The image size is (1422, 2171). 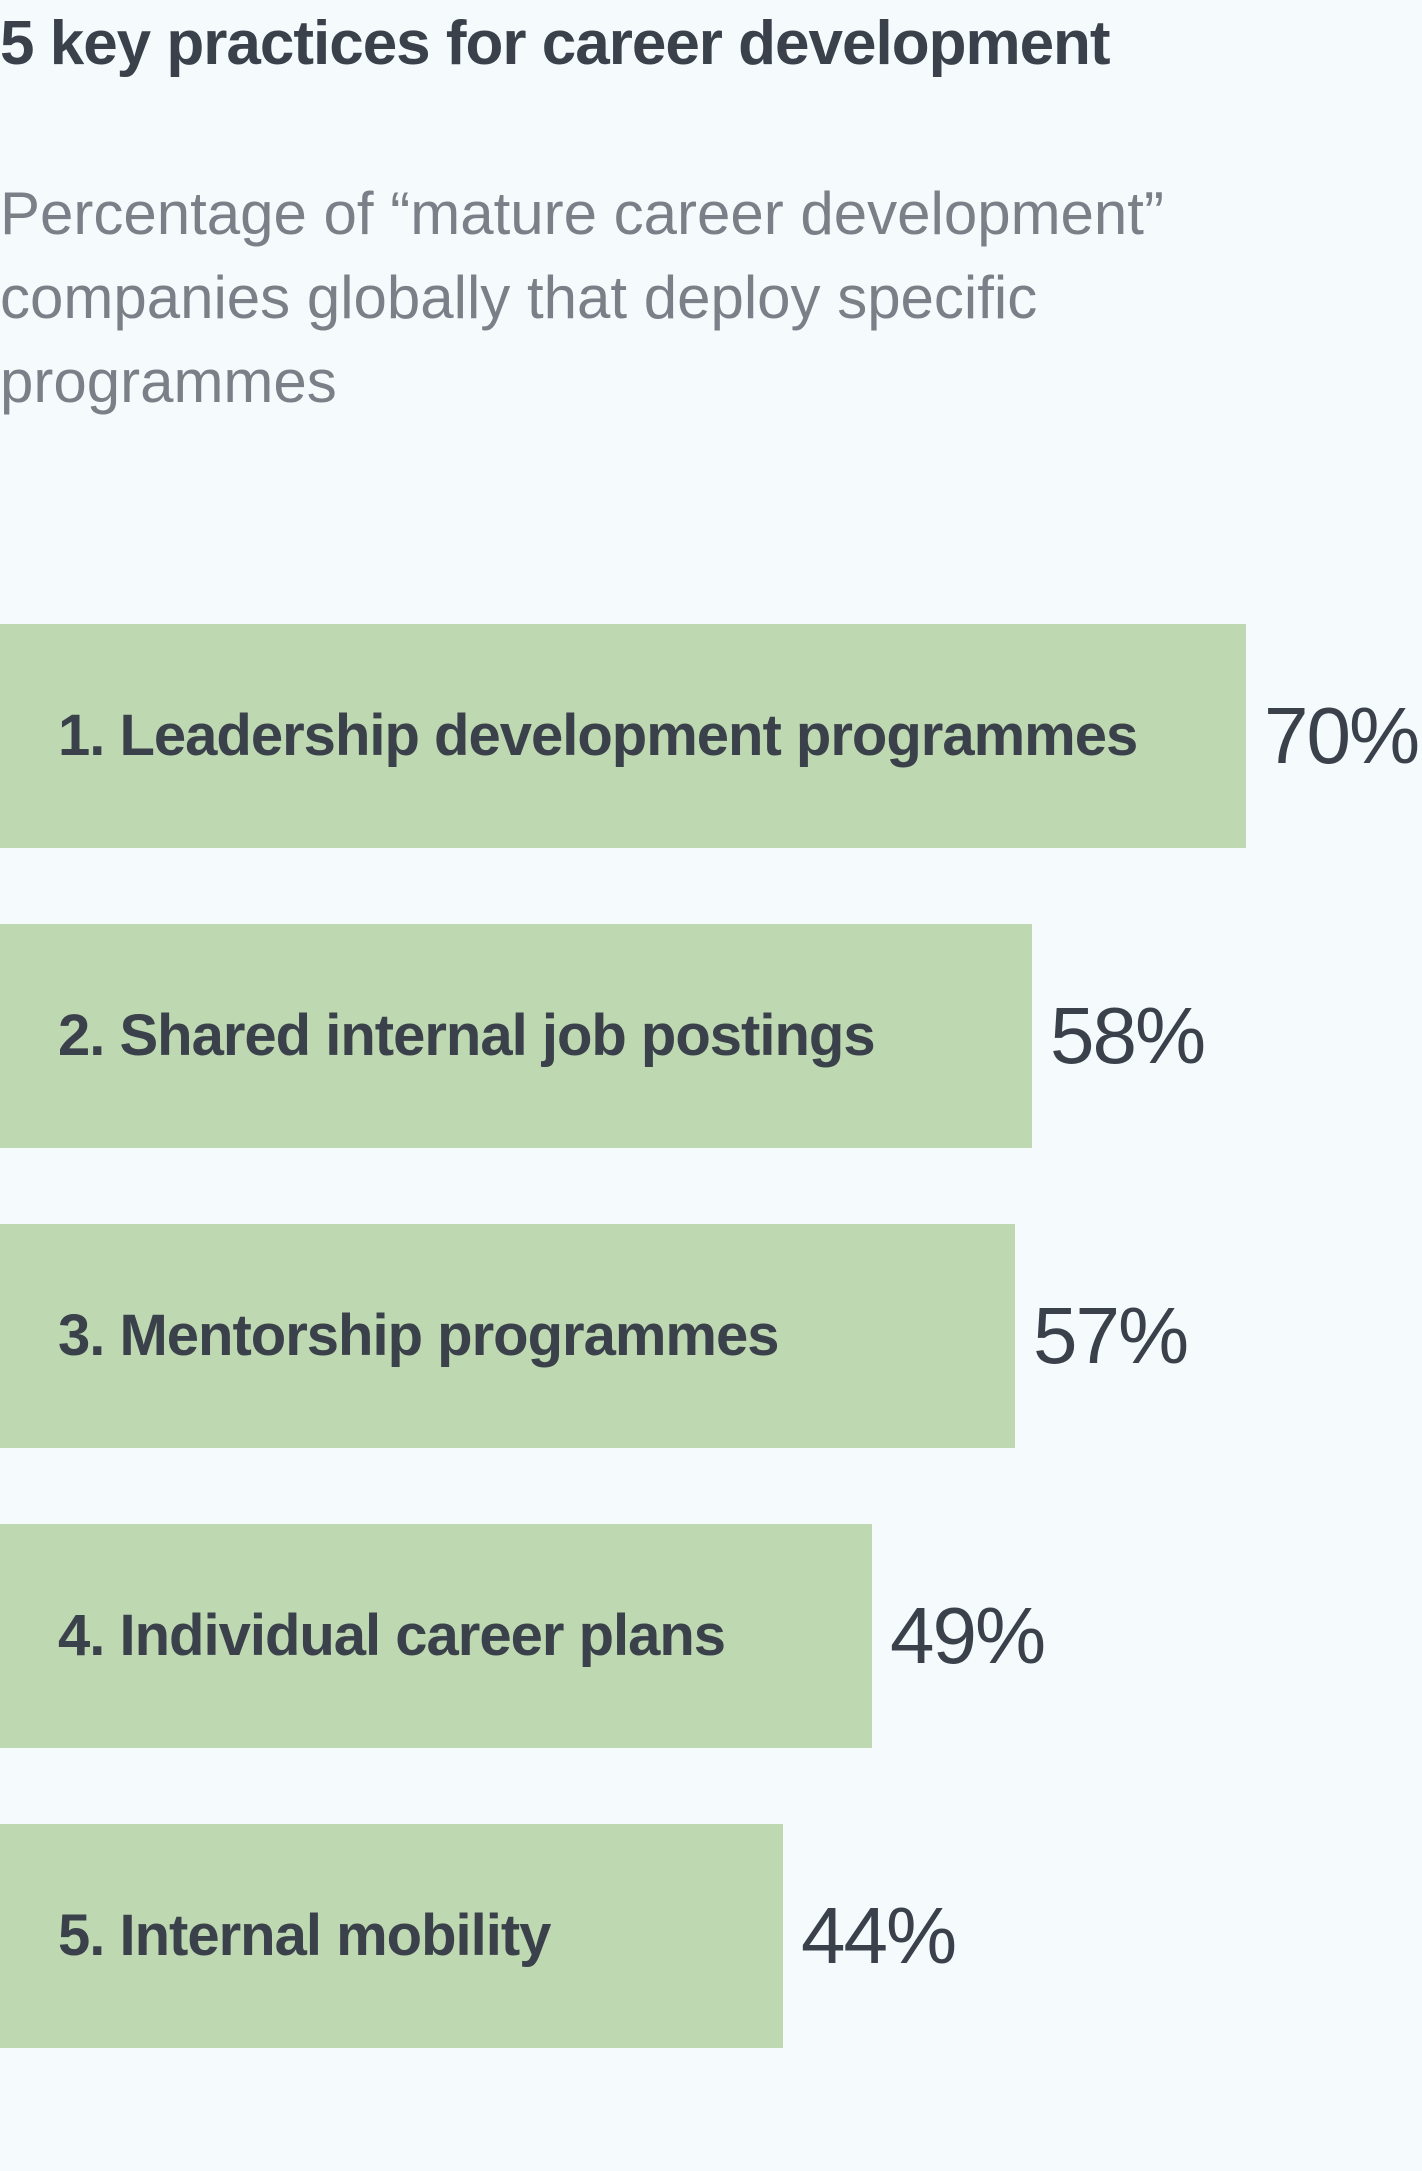 I want to click on bar-value-label: 44%, so click(x=879, y=1935).